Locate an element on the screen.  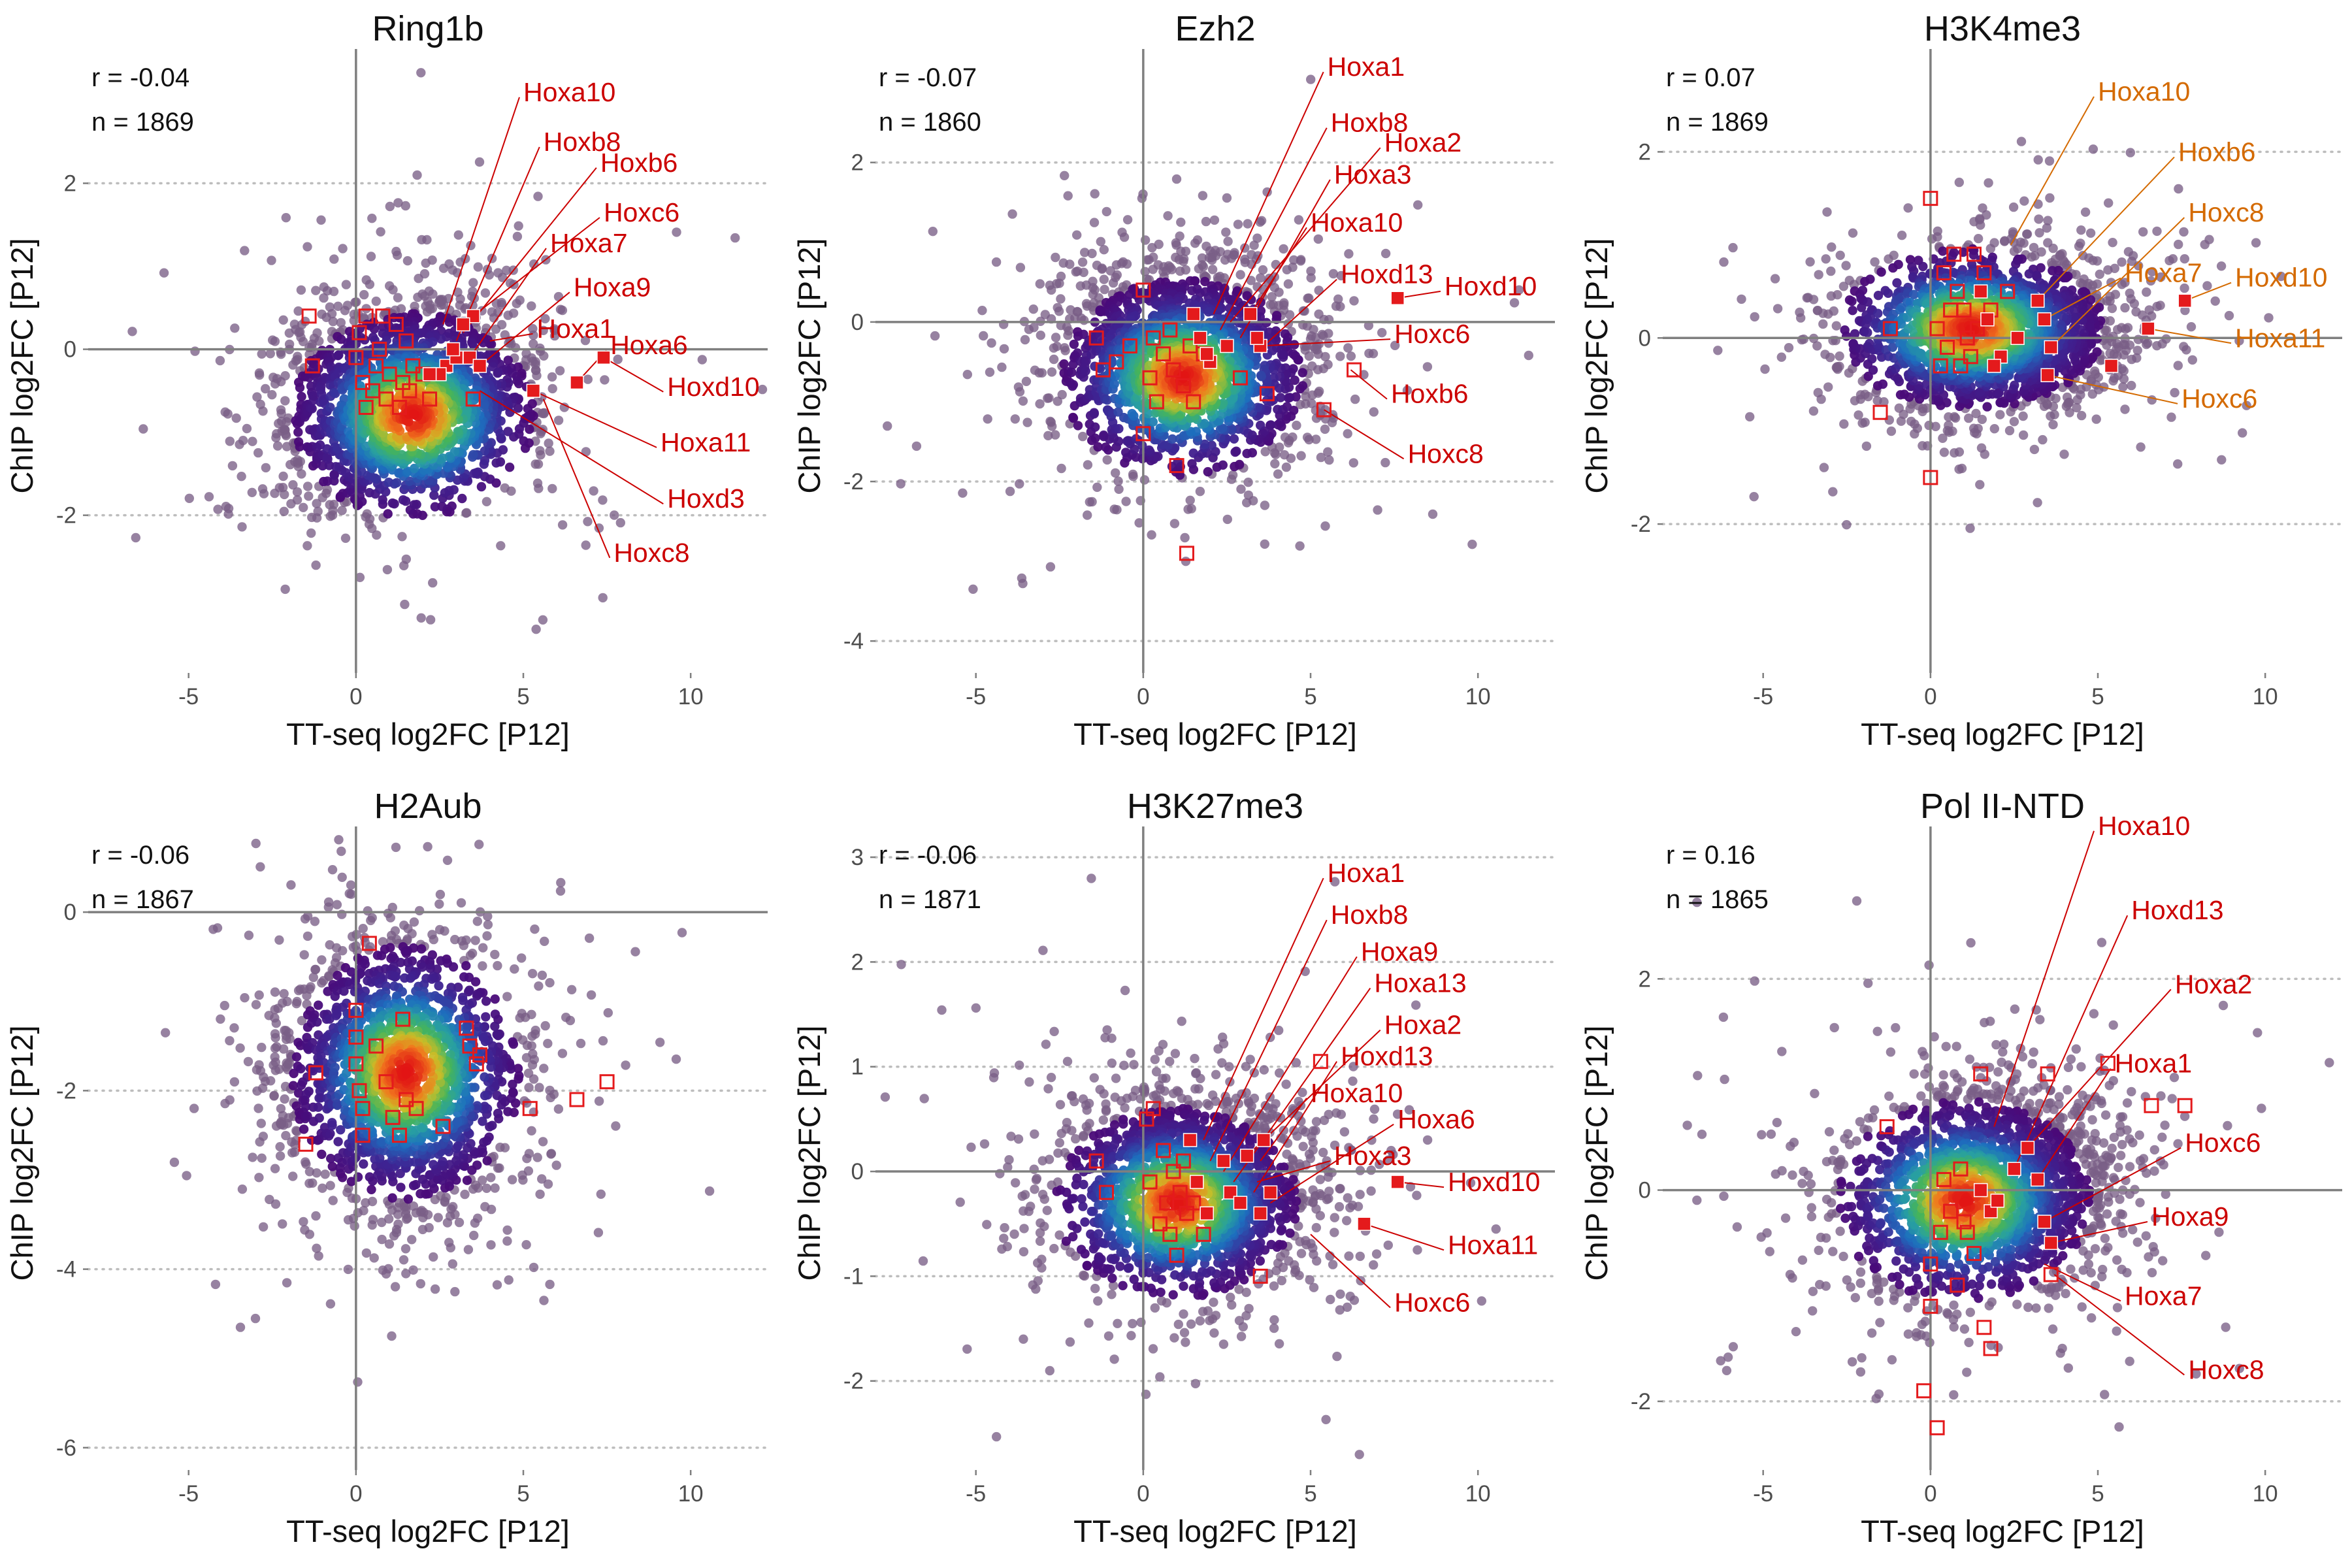
gene-label: Hoxc8 is located at coordinates (651, 553).